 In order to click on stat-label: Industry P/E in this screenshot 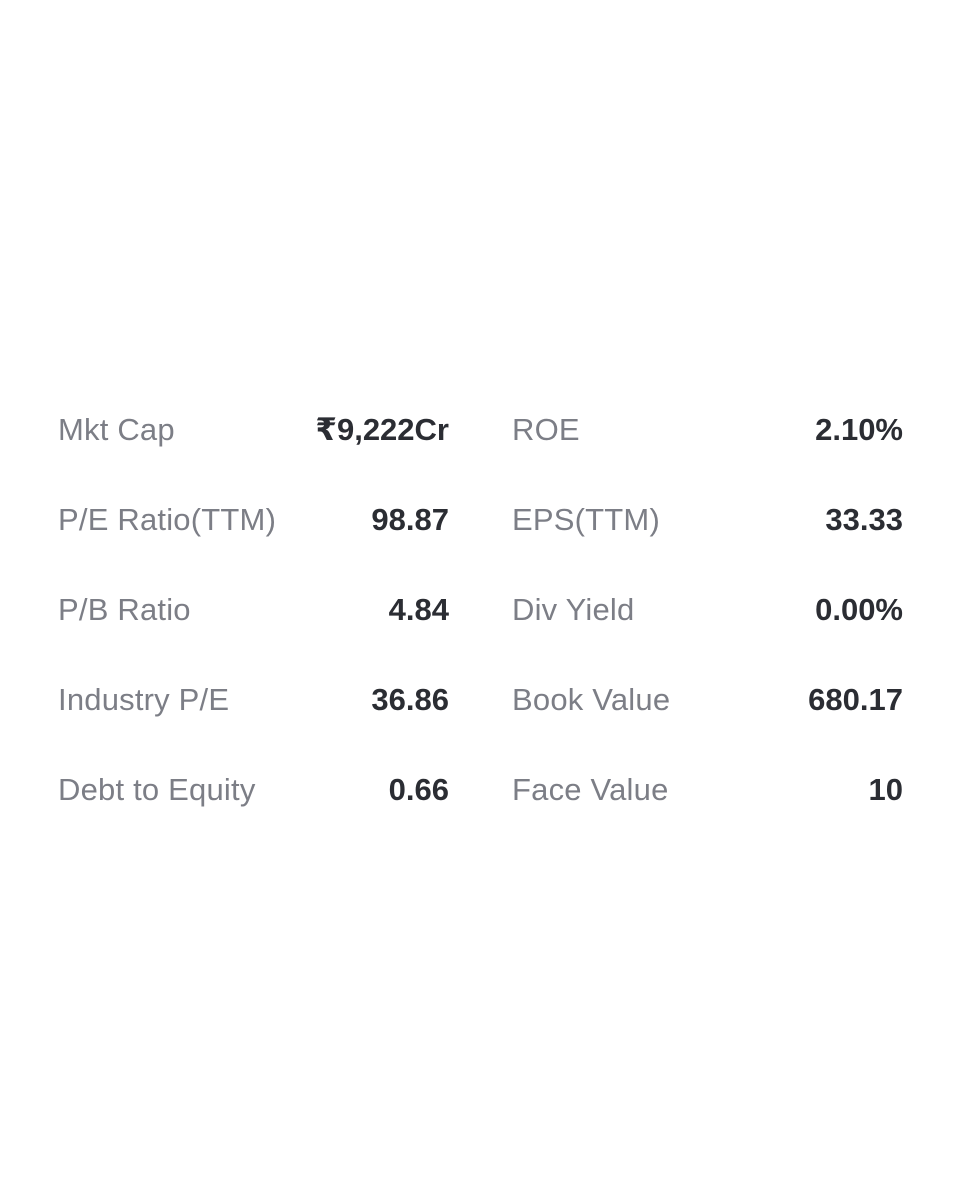, I will do `click(144, 699)`.